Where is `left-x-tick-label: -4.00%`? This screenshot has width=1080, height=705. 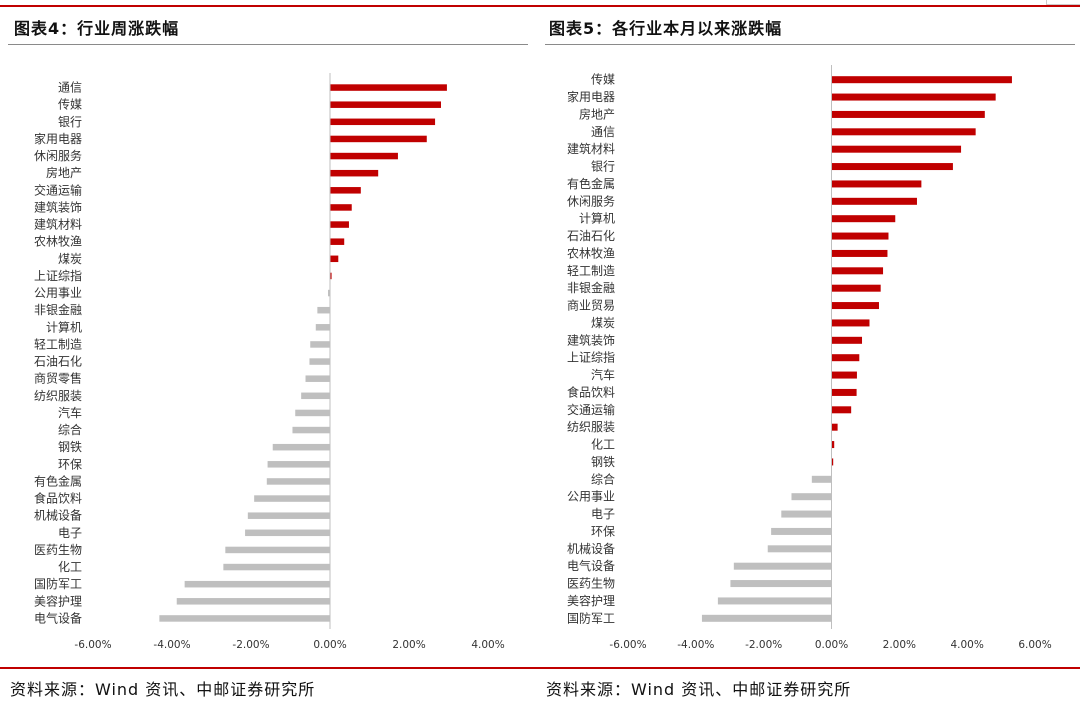 left-x-tick-label: -4.00% is located at coordinates (171, 645).